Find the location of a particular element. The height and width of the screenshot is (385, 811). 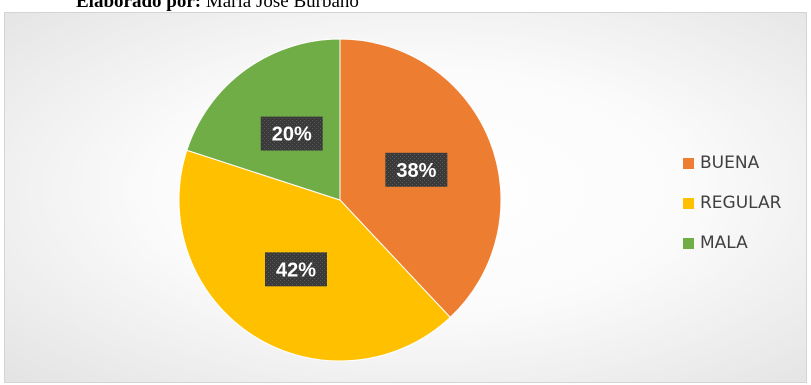

legend-item-regular: REGULAR is located at coordinates (732, 203).